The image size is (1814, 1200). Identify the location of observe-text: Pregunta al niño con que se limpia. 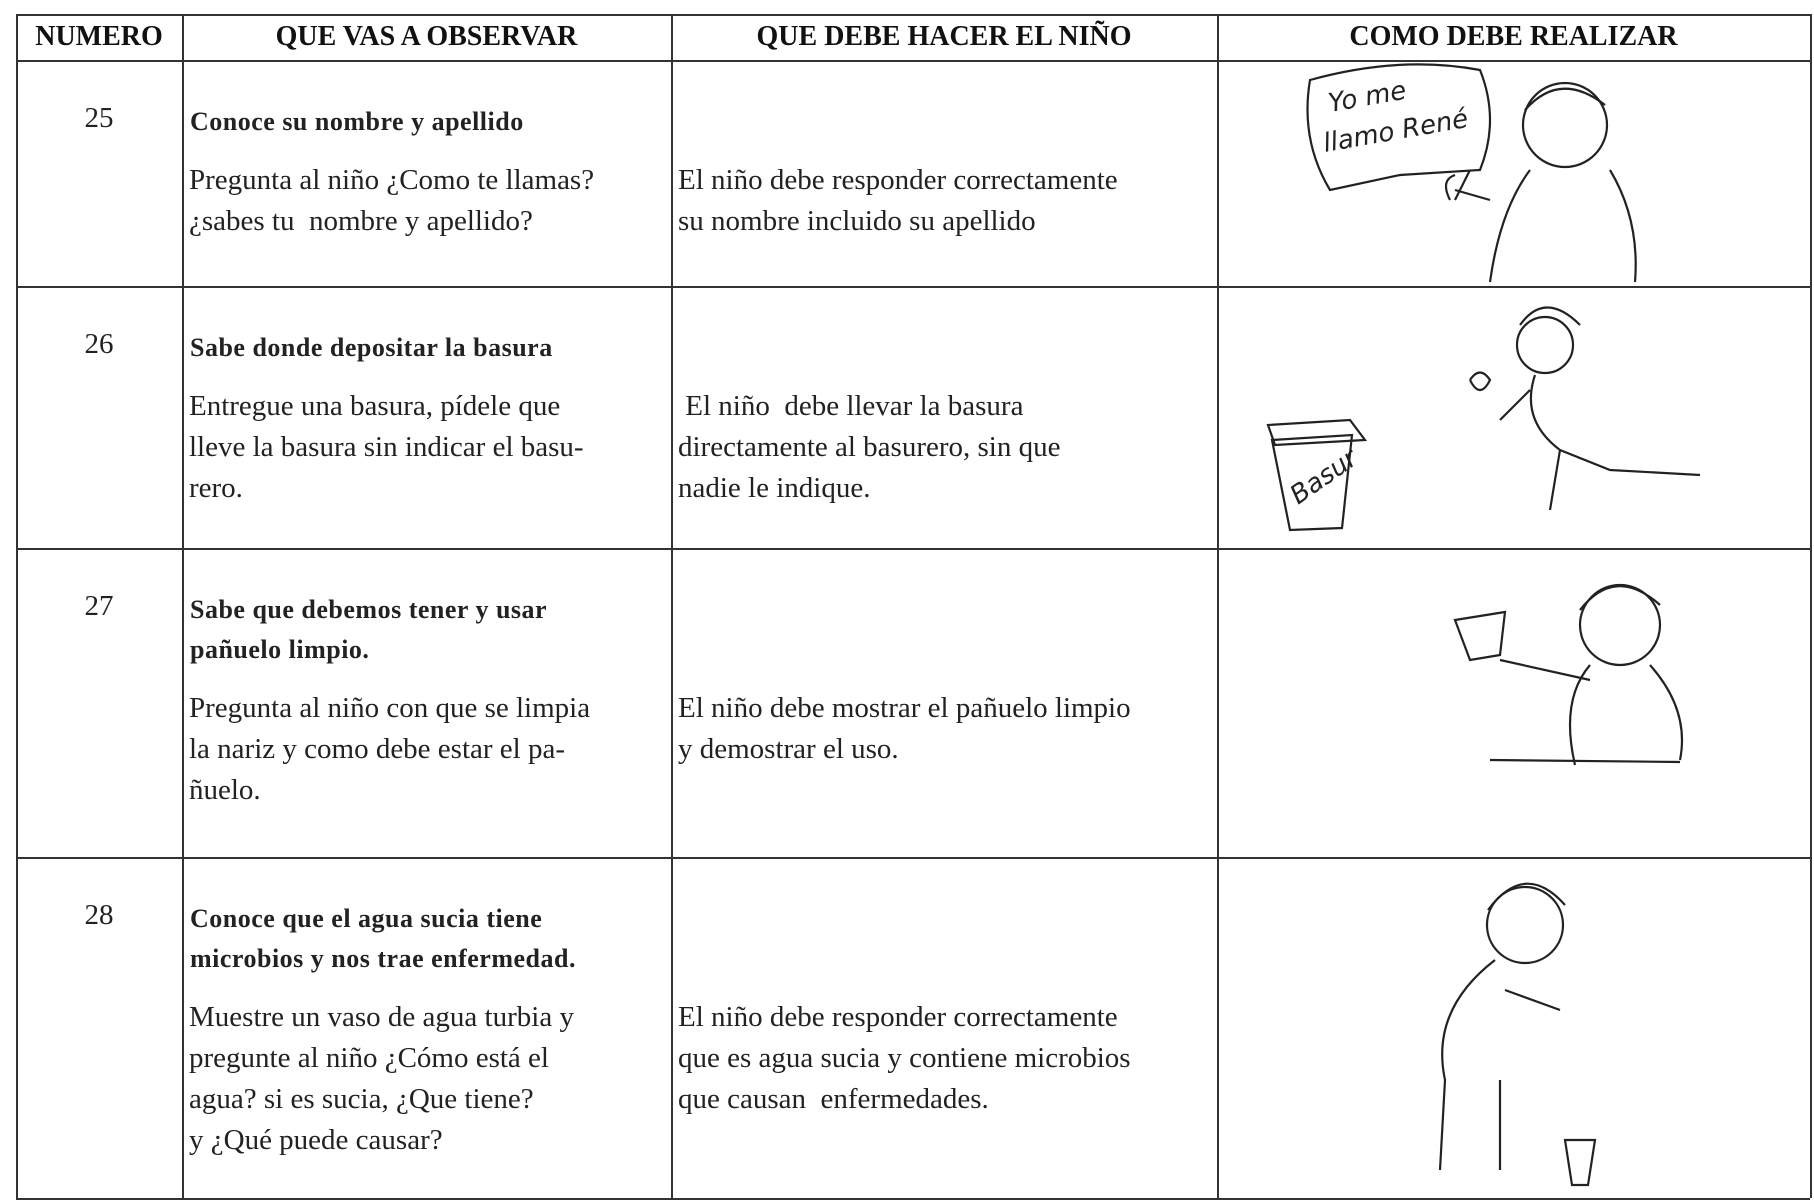
(390, 708).